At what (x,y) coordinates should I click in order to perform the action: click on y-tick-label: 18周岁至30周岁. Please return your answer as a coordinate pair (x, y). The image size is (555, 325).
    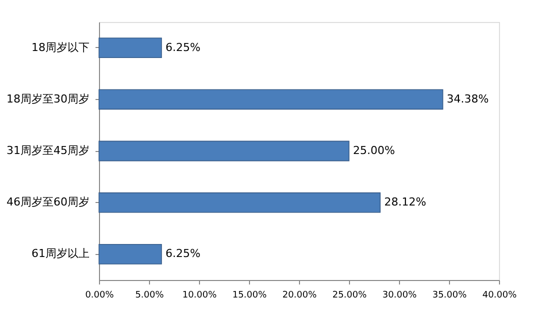
    Looking at the image, I should click on (48, 99).